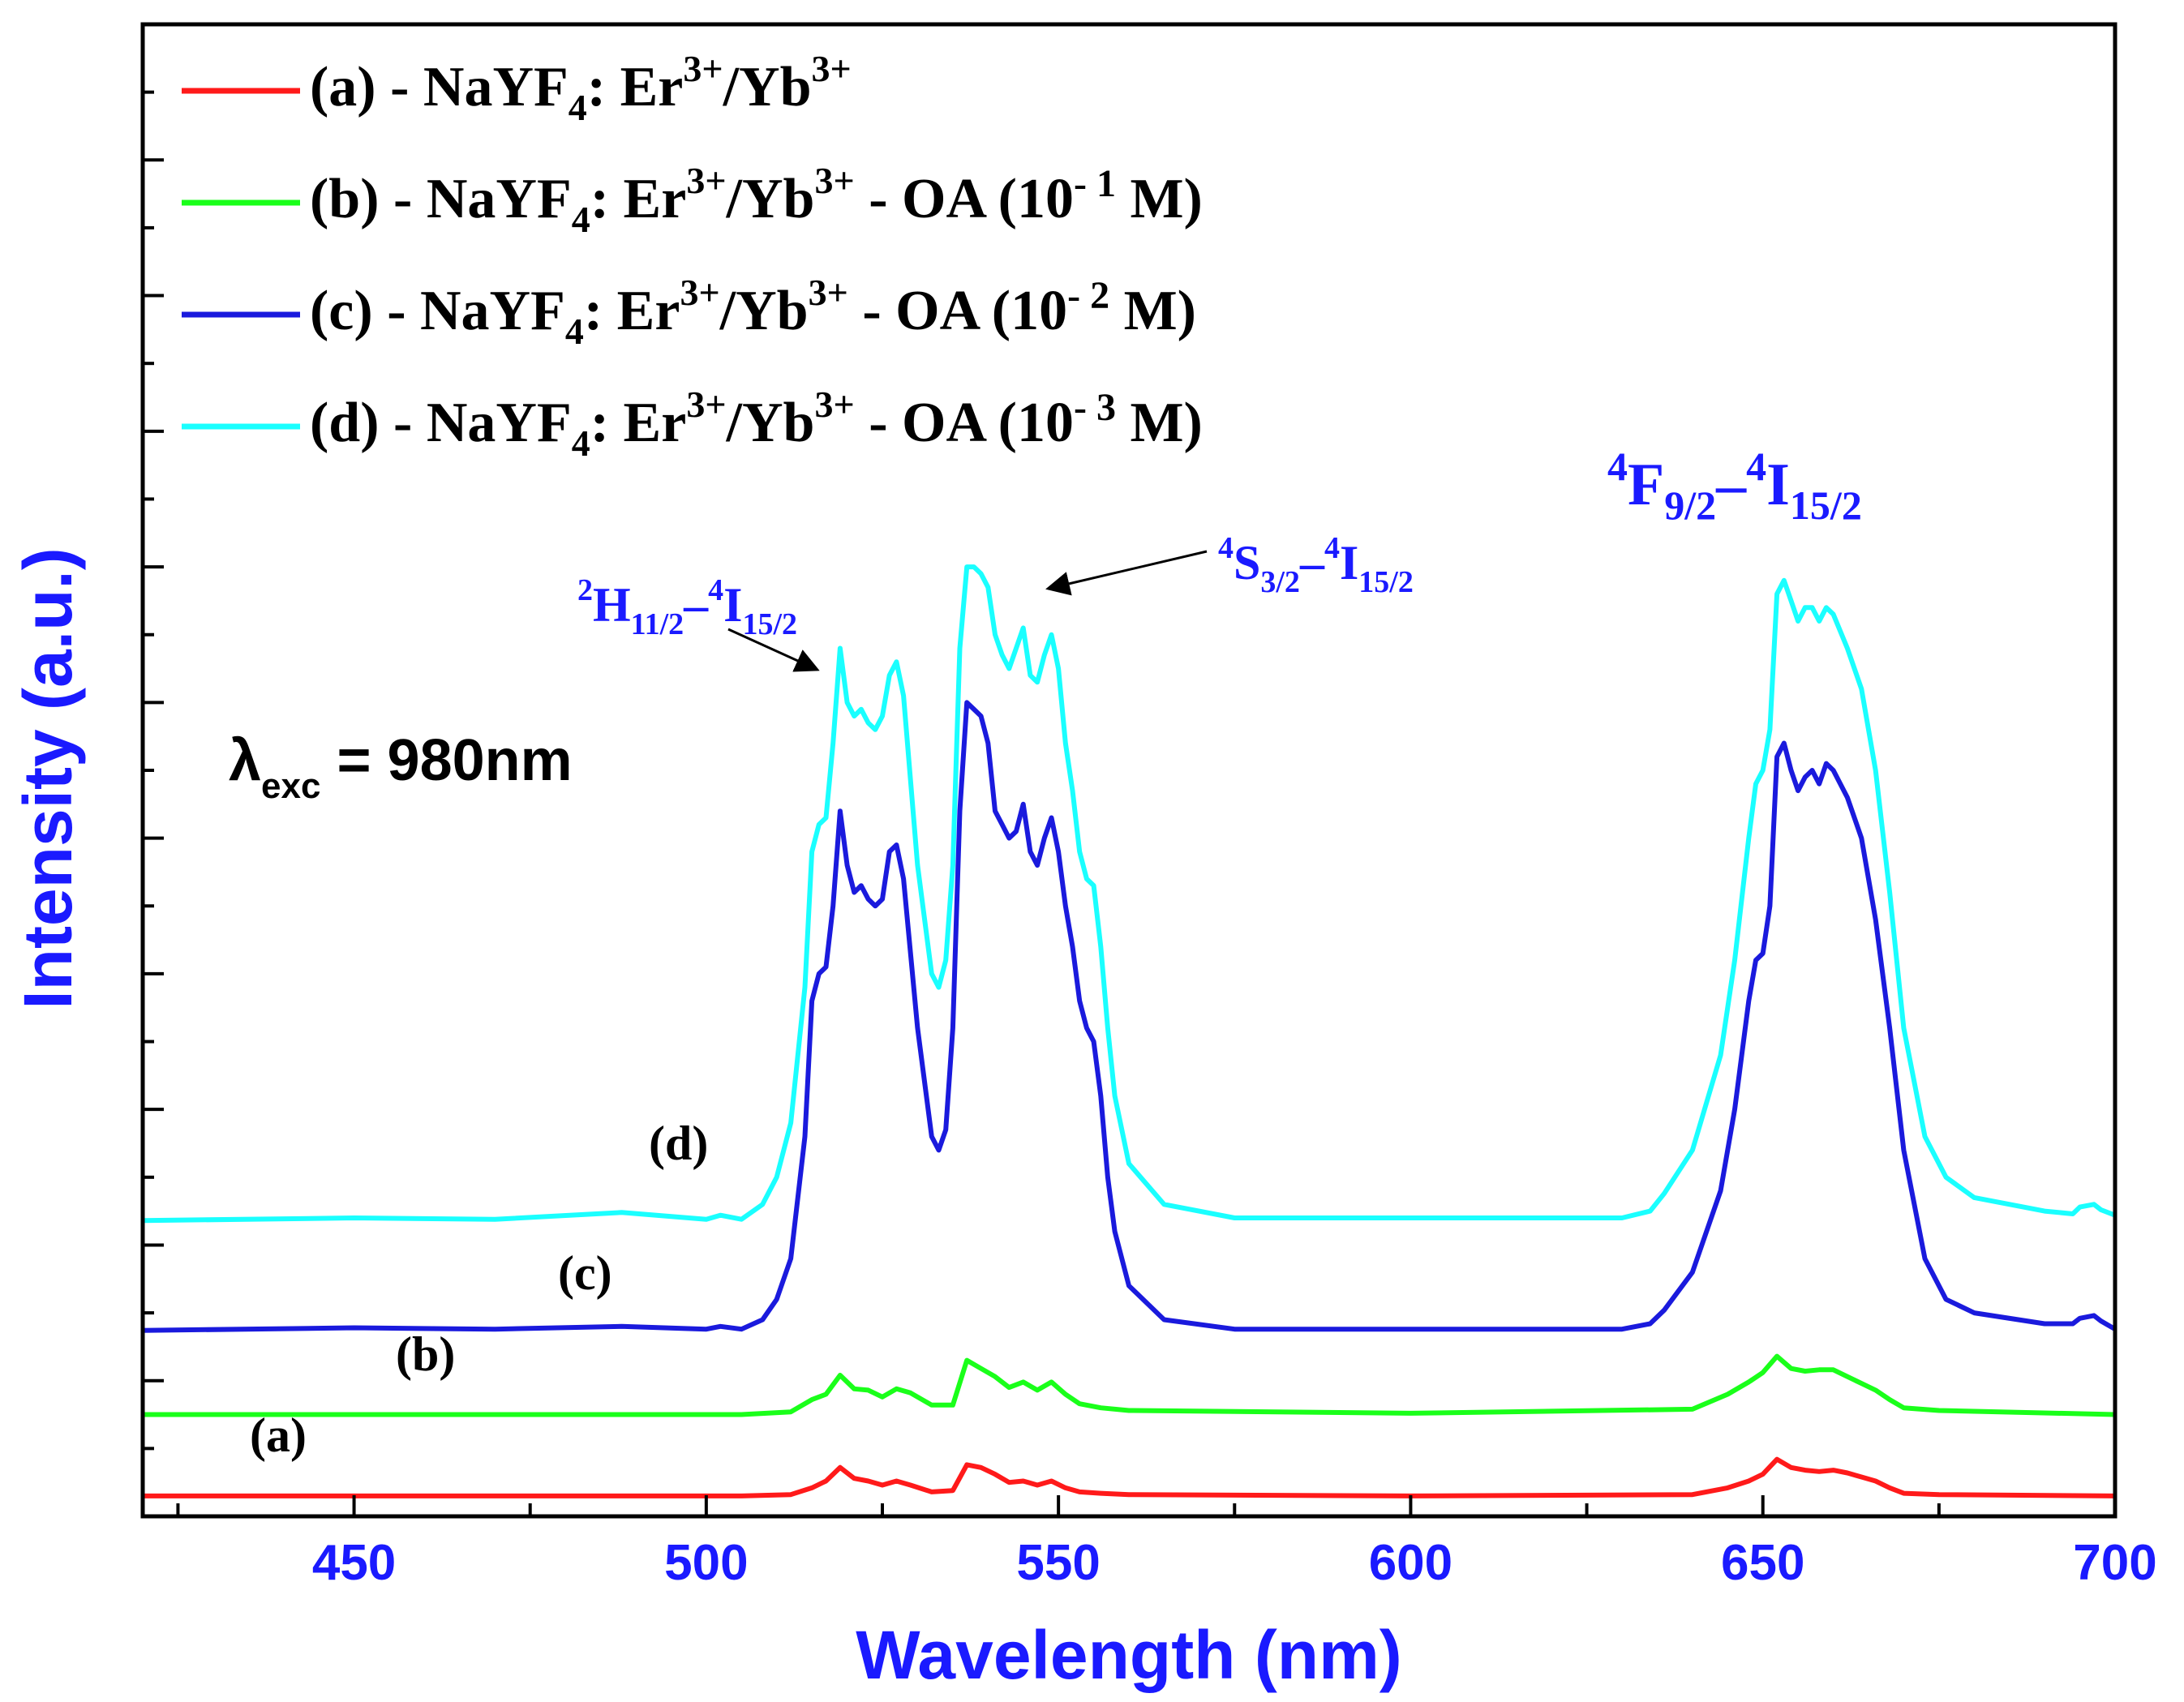 This screenshot has width=2184, height=1702. Describe the element at coordinates (290, 786) in the screenshot. I see `excitation-sub: exc` at that location.